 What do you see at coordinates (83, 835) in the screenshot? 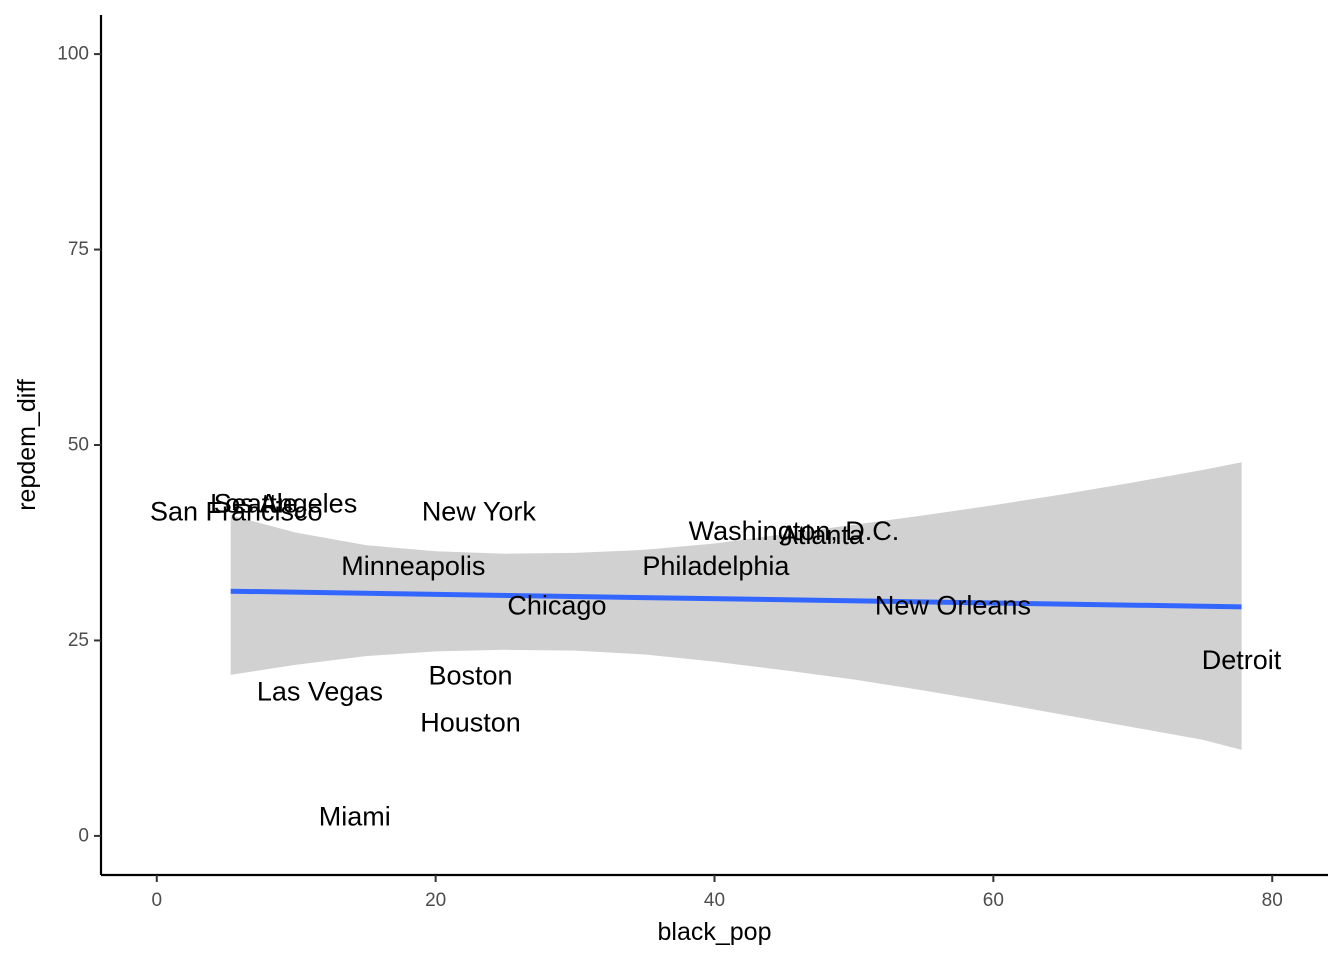
I see `y-tick-label: 0` at bounding box center [83, 835].